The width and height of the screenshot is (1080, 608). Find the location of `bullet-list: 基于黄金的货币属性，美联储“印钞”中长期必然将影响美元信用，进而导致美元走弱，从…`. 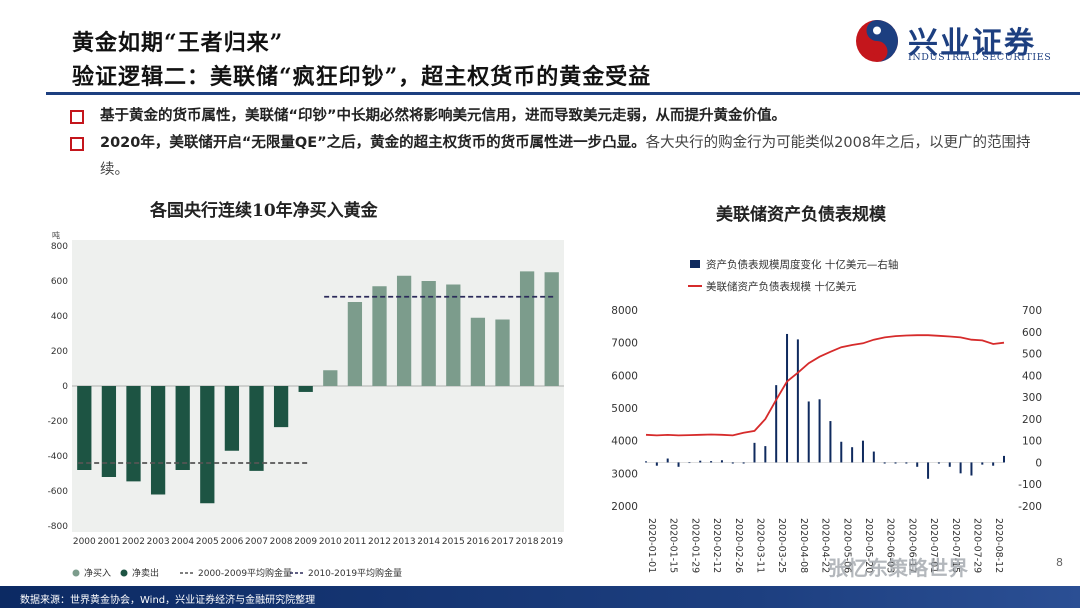

bullet-list: 基于黄金的货币属性，美联储“印钞”中长期必然将影响美元信用，进而导致美元走弱，从… is located at coordinates (560, 143).